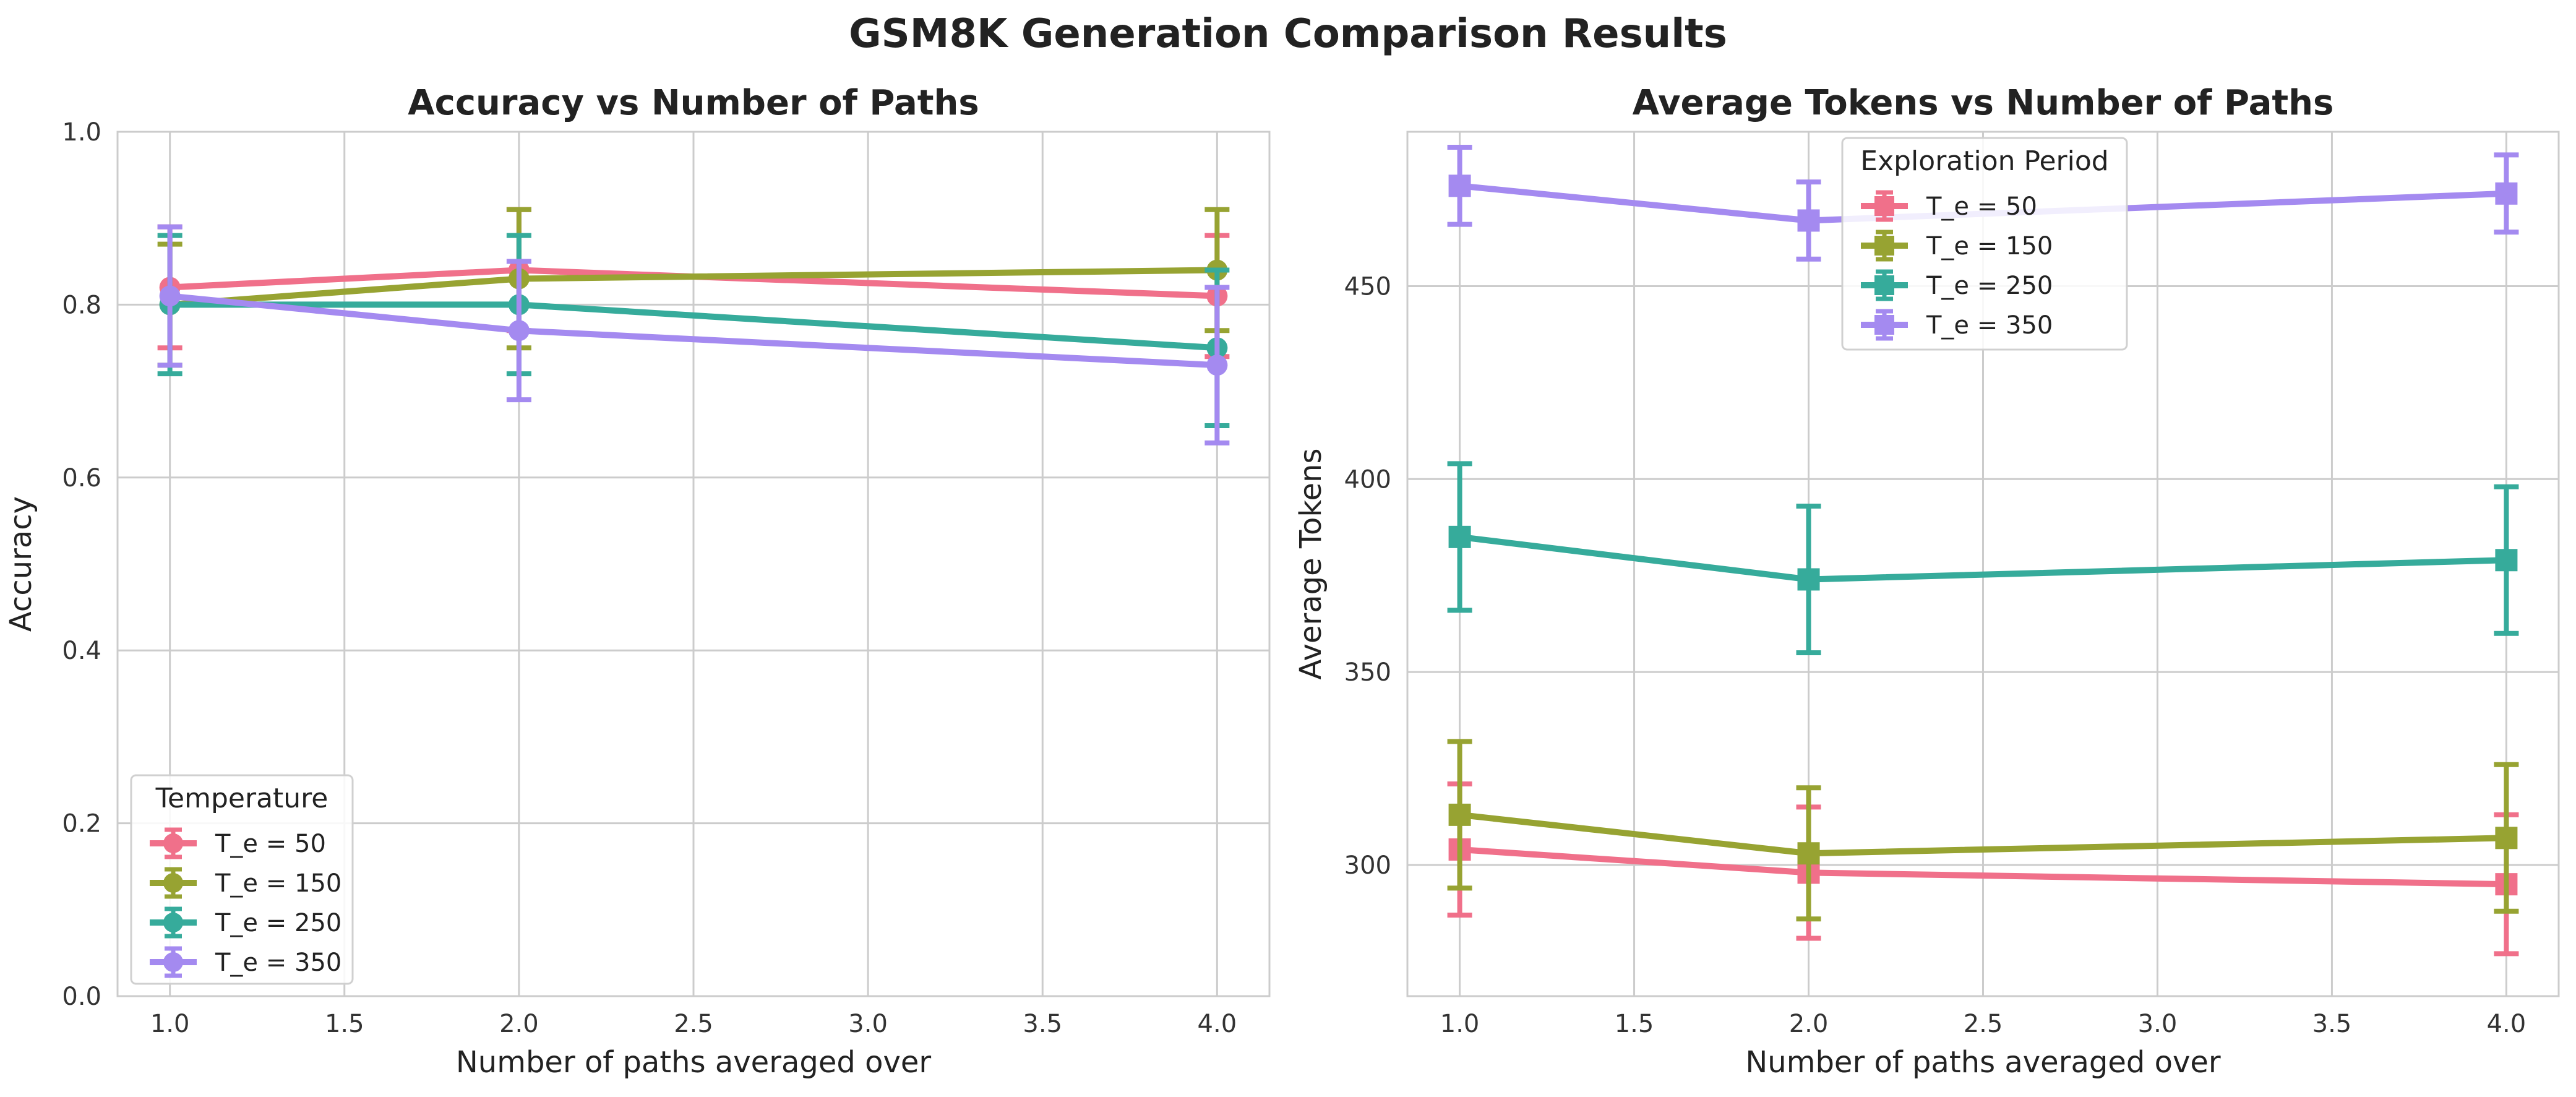 The height and width of the screenshot is (1097, 2576). Describe the element at coordinates (1367, 672) in the screenshot. I see `y-tick-label: 350` at that location.